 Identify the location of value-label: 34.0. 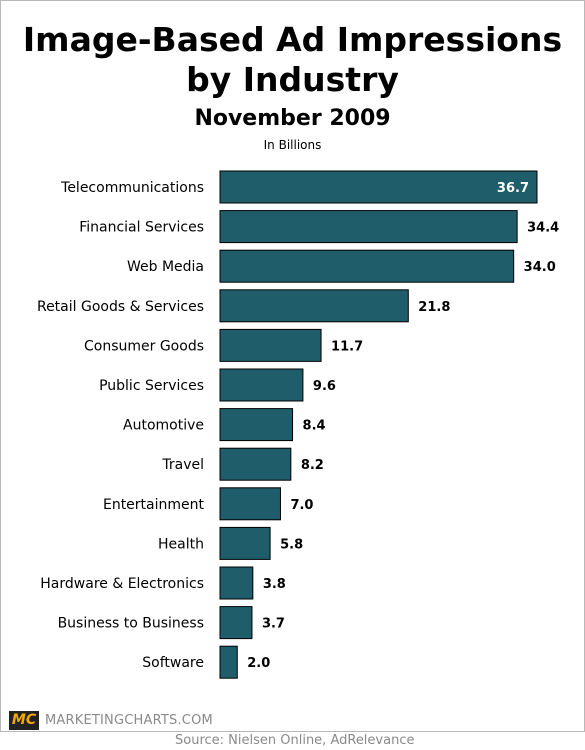
(540, 267).